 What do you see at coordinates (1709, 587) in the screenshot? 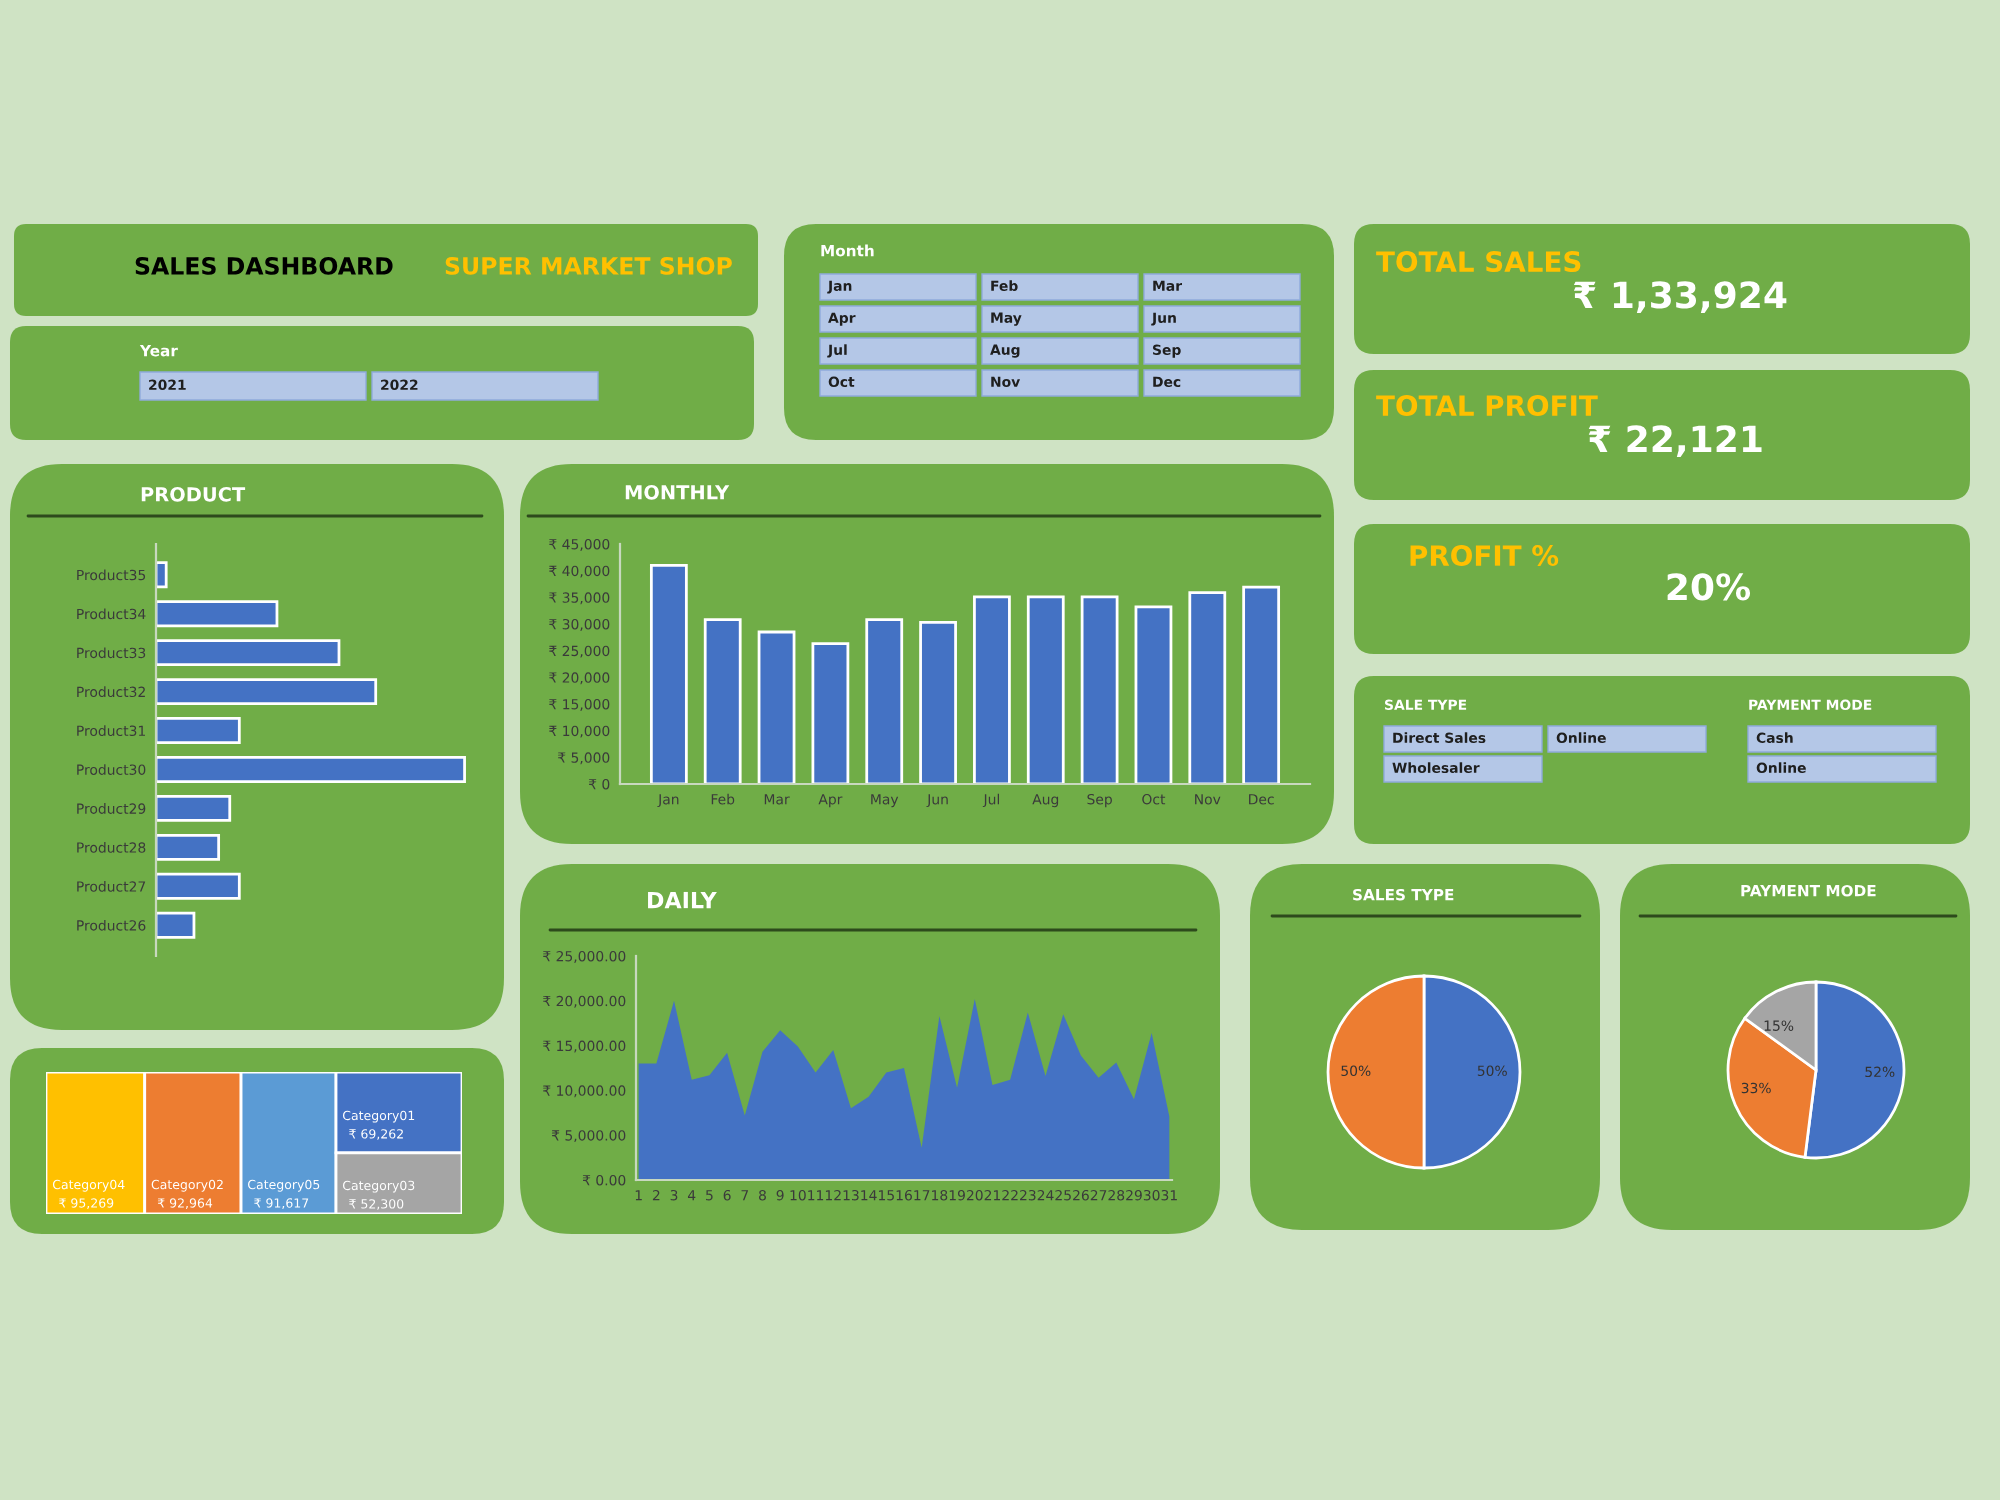
I see `text: 20%` at bounding box center [1709, 587].